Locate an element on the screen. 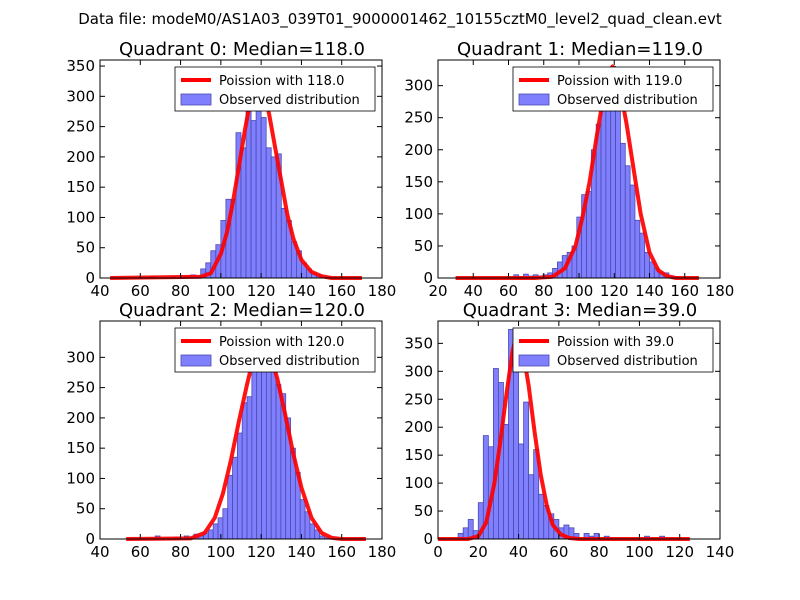 This screenshot has width=800, height=600. poisson-curve is located at coordinates (577, 172).